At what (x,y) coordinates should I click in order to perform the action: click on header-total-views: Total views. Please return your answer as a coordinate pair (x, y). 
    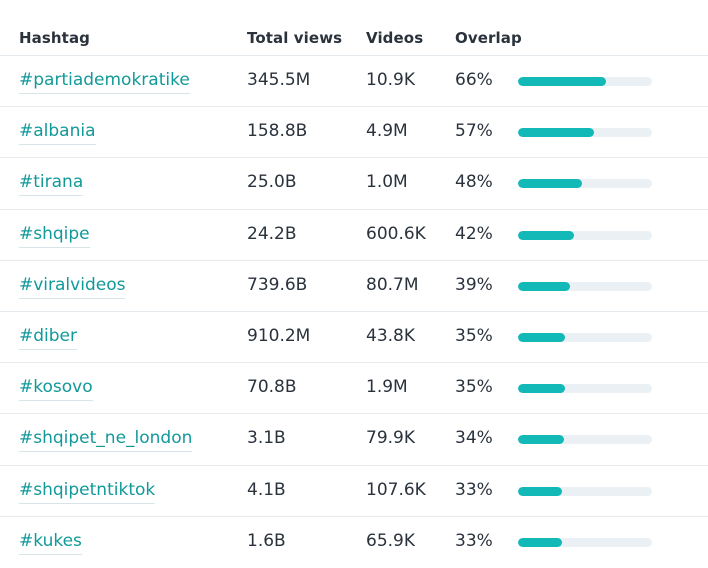
    Looking at the image, I should click on (295, 38).